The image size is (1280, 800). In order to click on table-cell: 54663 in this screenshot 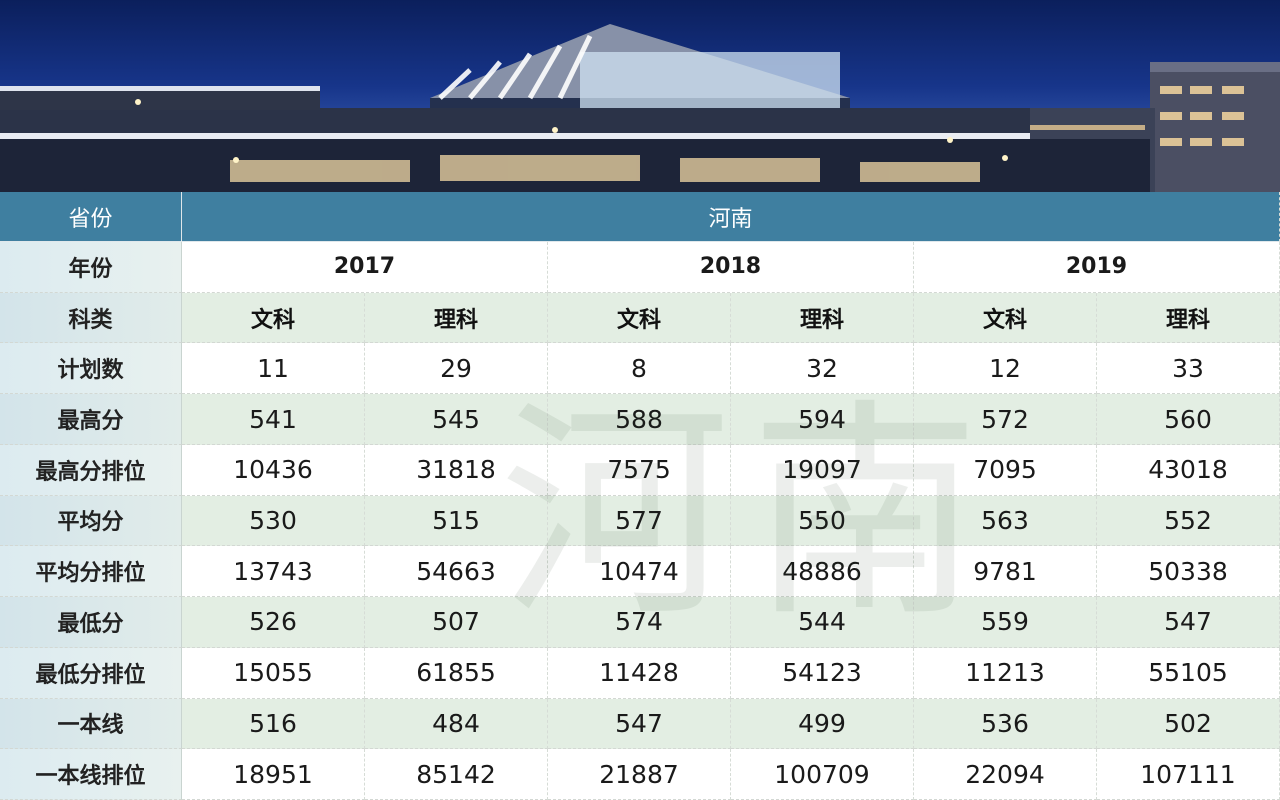, I will do `click(456, 572)`.